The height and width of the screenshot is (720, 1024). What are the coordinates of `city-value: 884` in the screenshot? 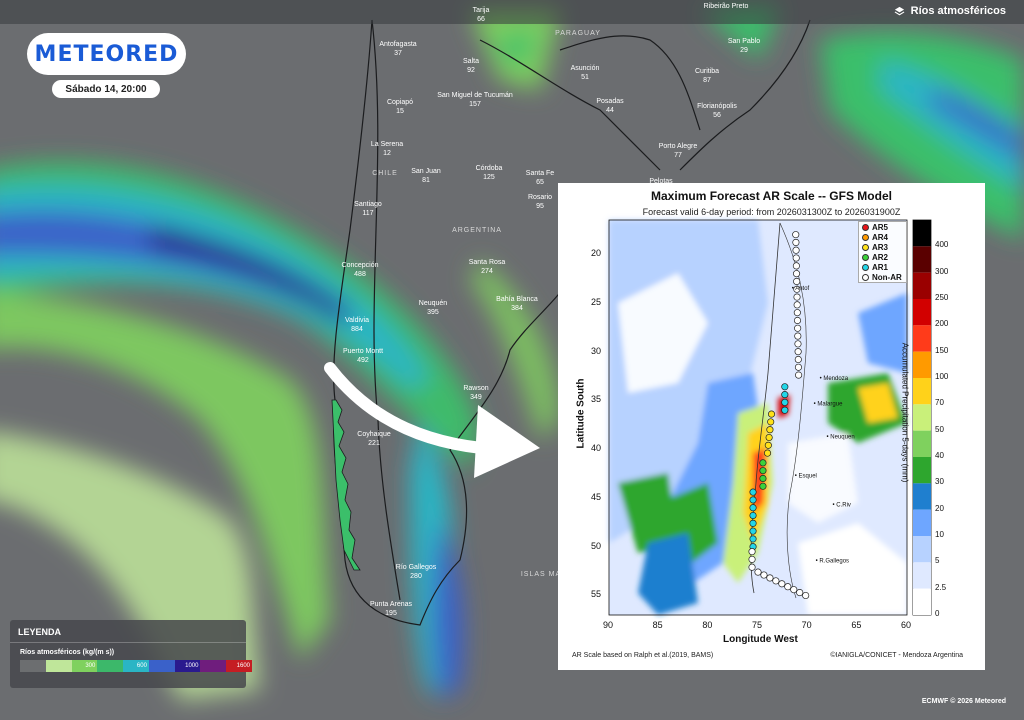 It's located at (357, 329).